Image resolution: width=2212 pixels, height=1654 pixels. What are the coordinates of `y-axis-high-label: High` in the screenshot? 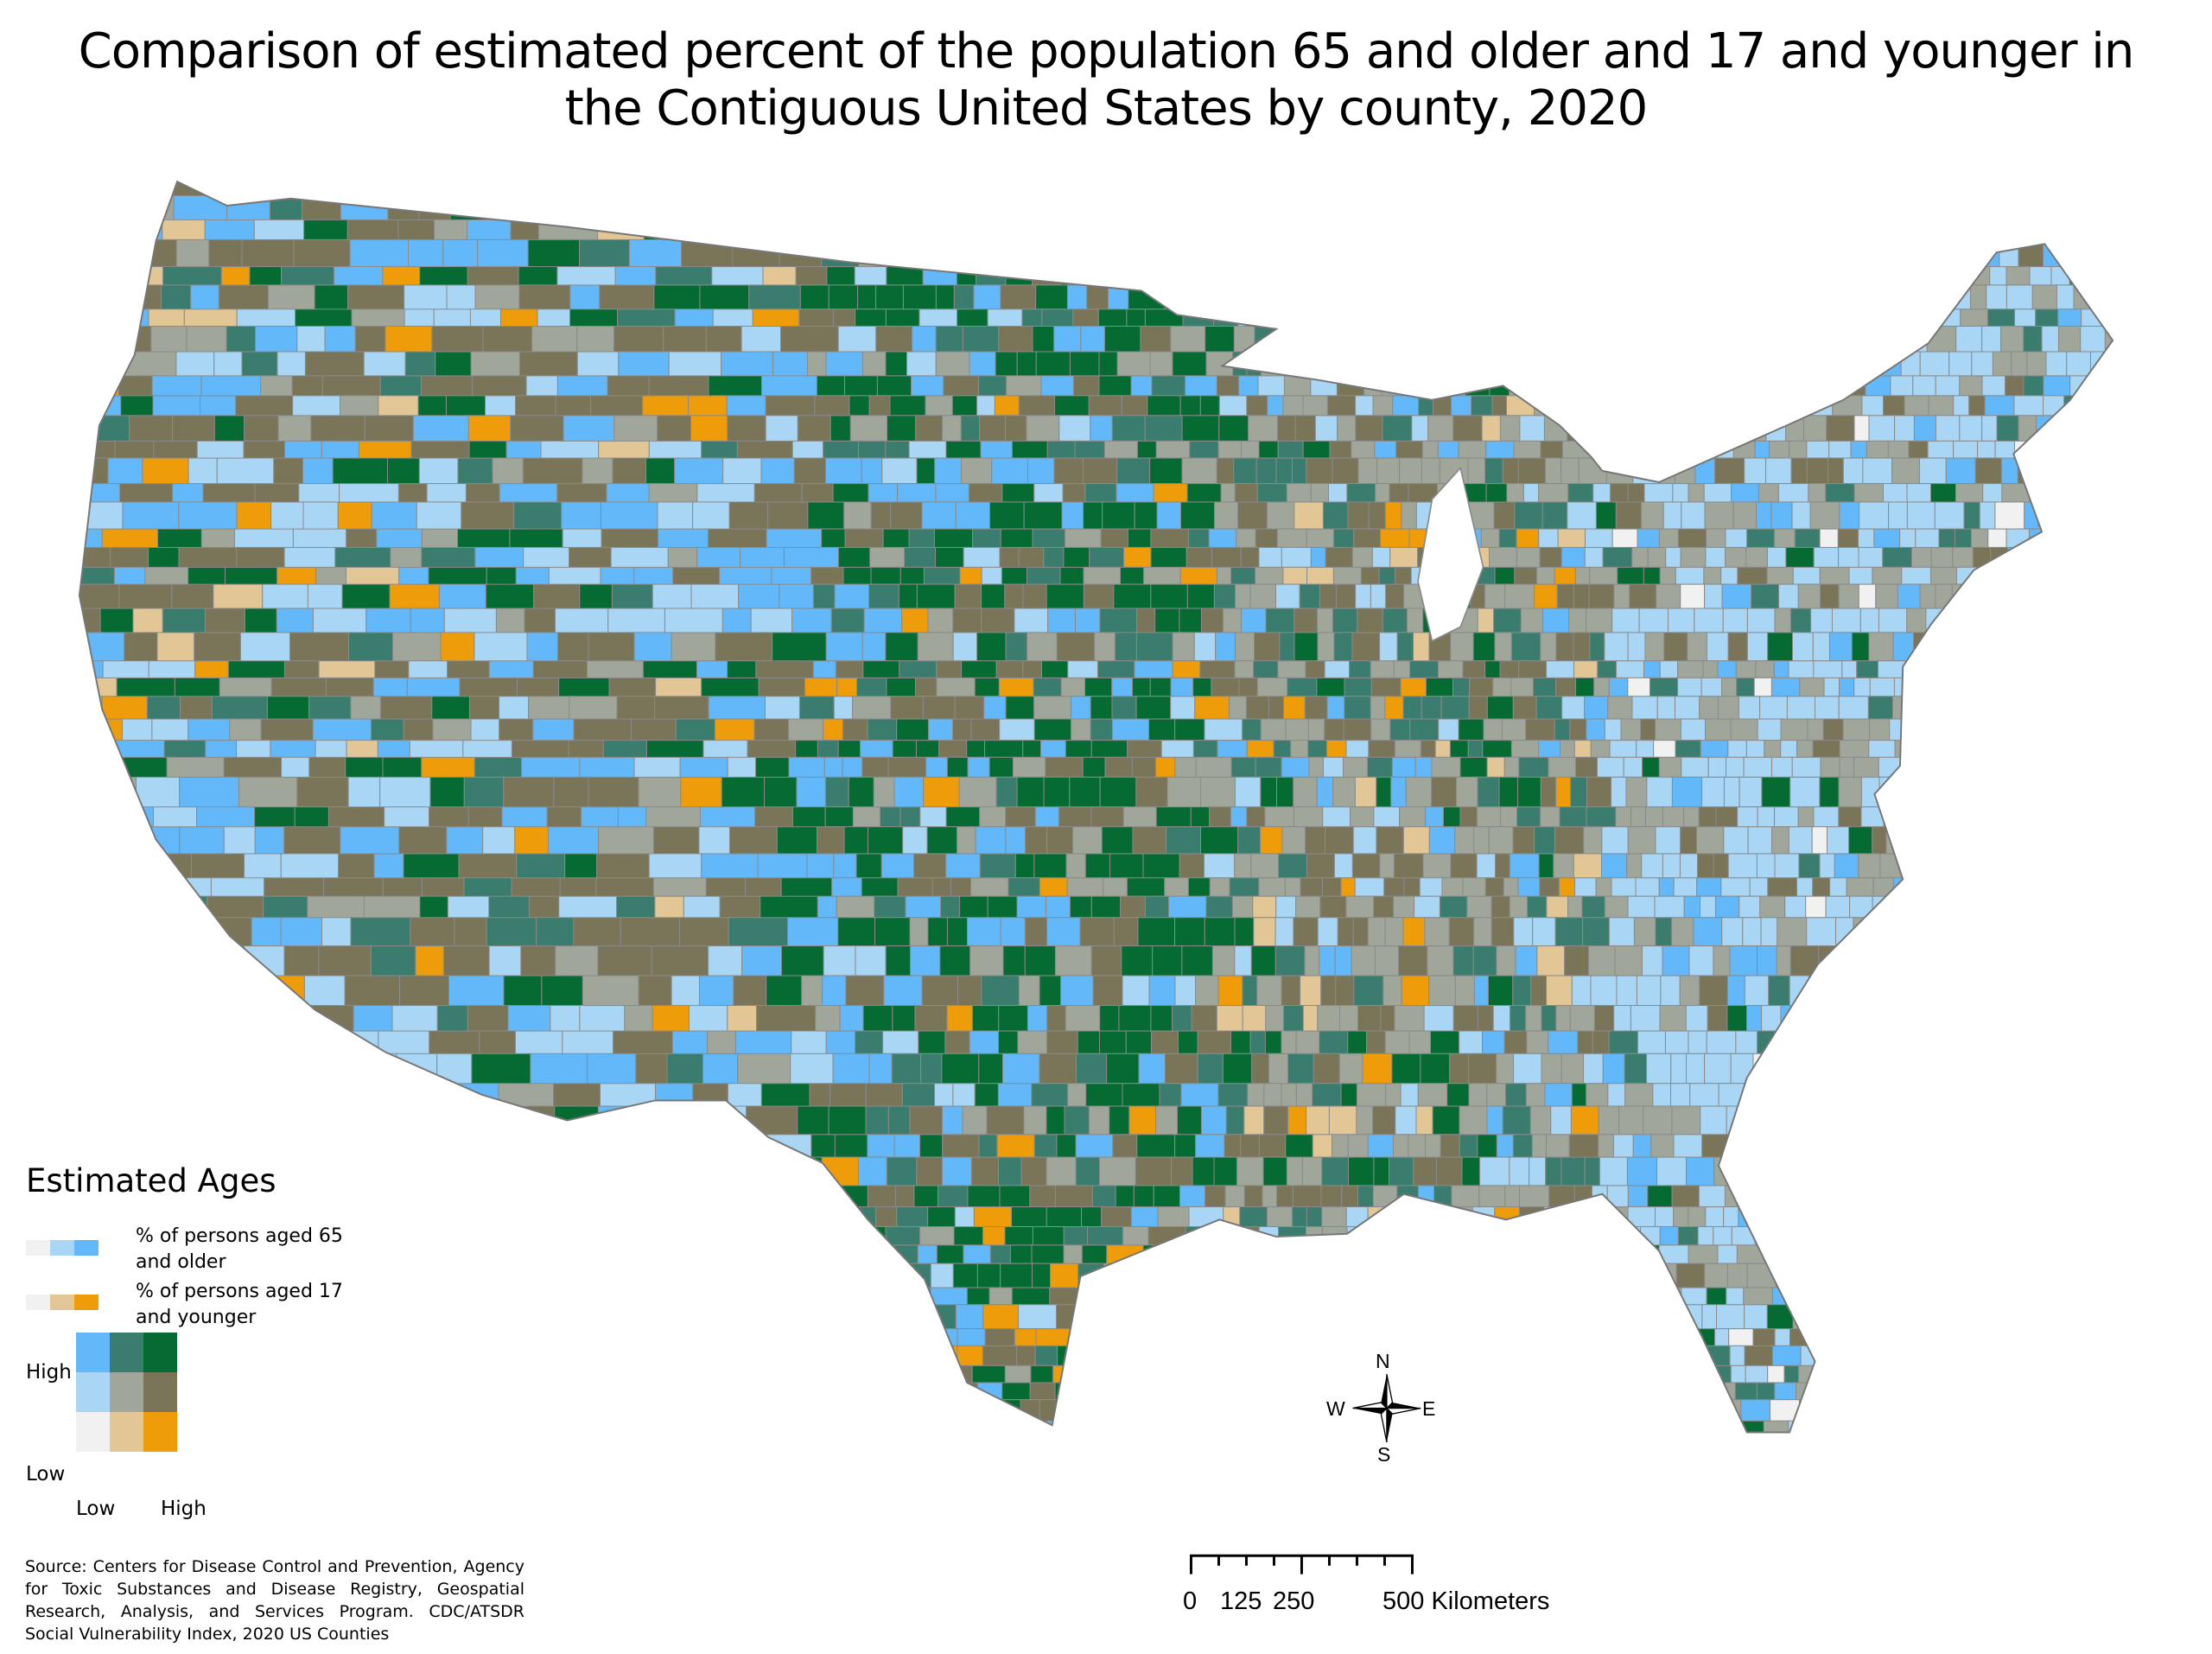 It's located at (49, 1372).